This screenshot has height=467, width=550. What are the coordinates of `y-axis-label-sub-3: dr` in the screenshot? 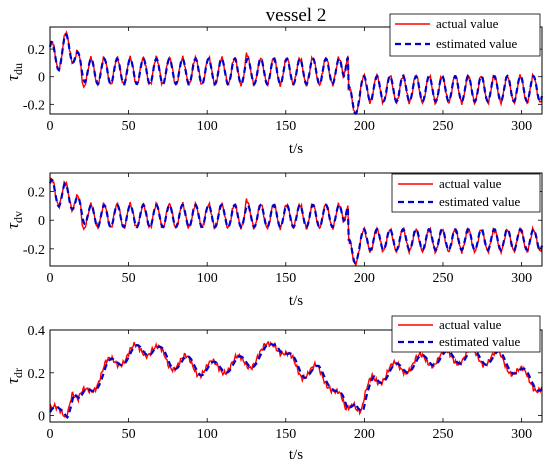 It's located at (18, 373).